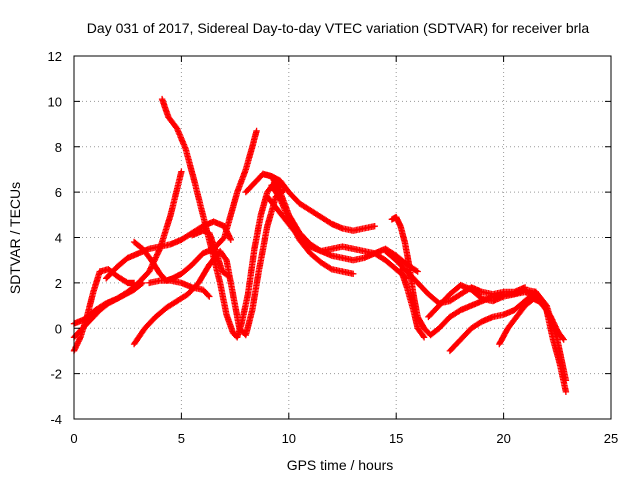 Image resolution: width=640 pixels, height=480 pixels. Describe the element at coordinates (56, 374) in the screenshot. I see `y-tick-label: -2` at that location.